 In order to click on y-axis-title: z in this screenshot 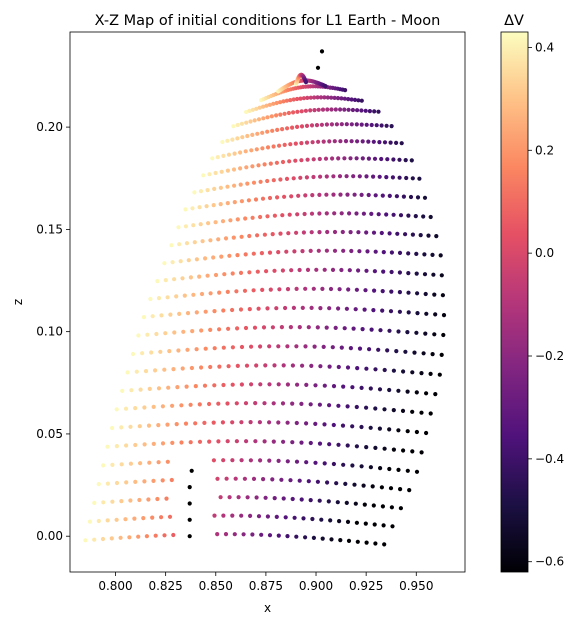, I will do `click(18, 302)`.